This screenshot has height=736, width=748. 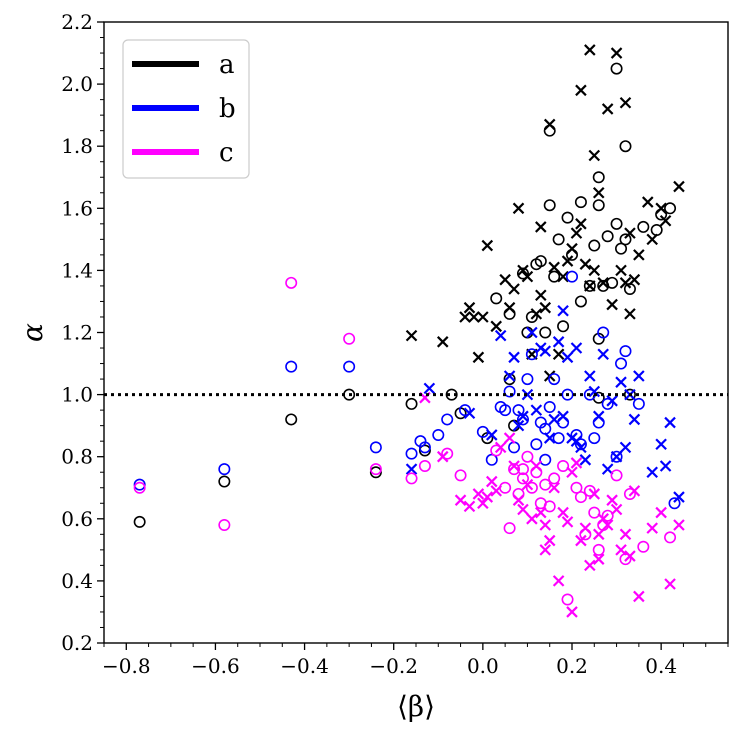 I want to click on y-tick-label: 1.8, so click(x=77, y=146).